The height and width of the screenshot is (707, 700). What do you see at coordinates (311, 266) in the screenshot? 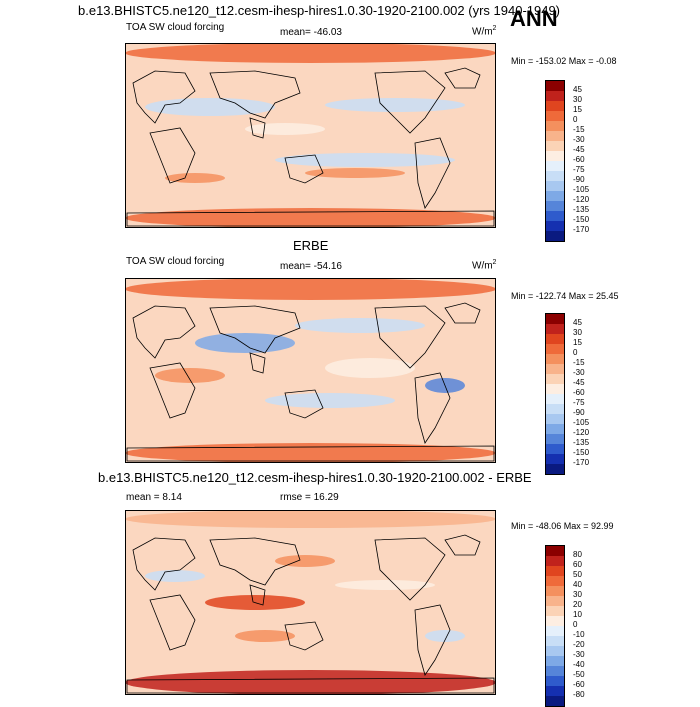
I see `panel2-mean: mean= -54.16` at bounding box center [311, 266].